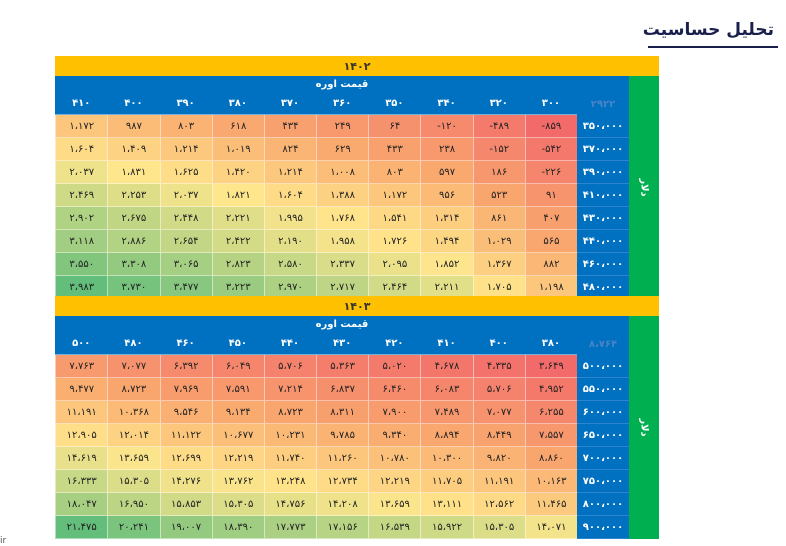  What do you see at coordinates (290, 149) in the screenshot?
I see `value-cell: ۸۲۴` at bounding box center [290, 149].